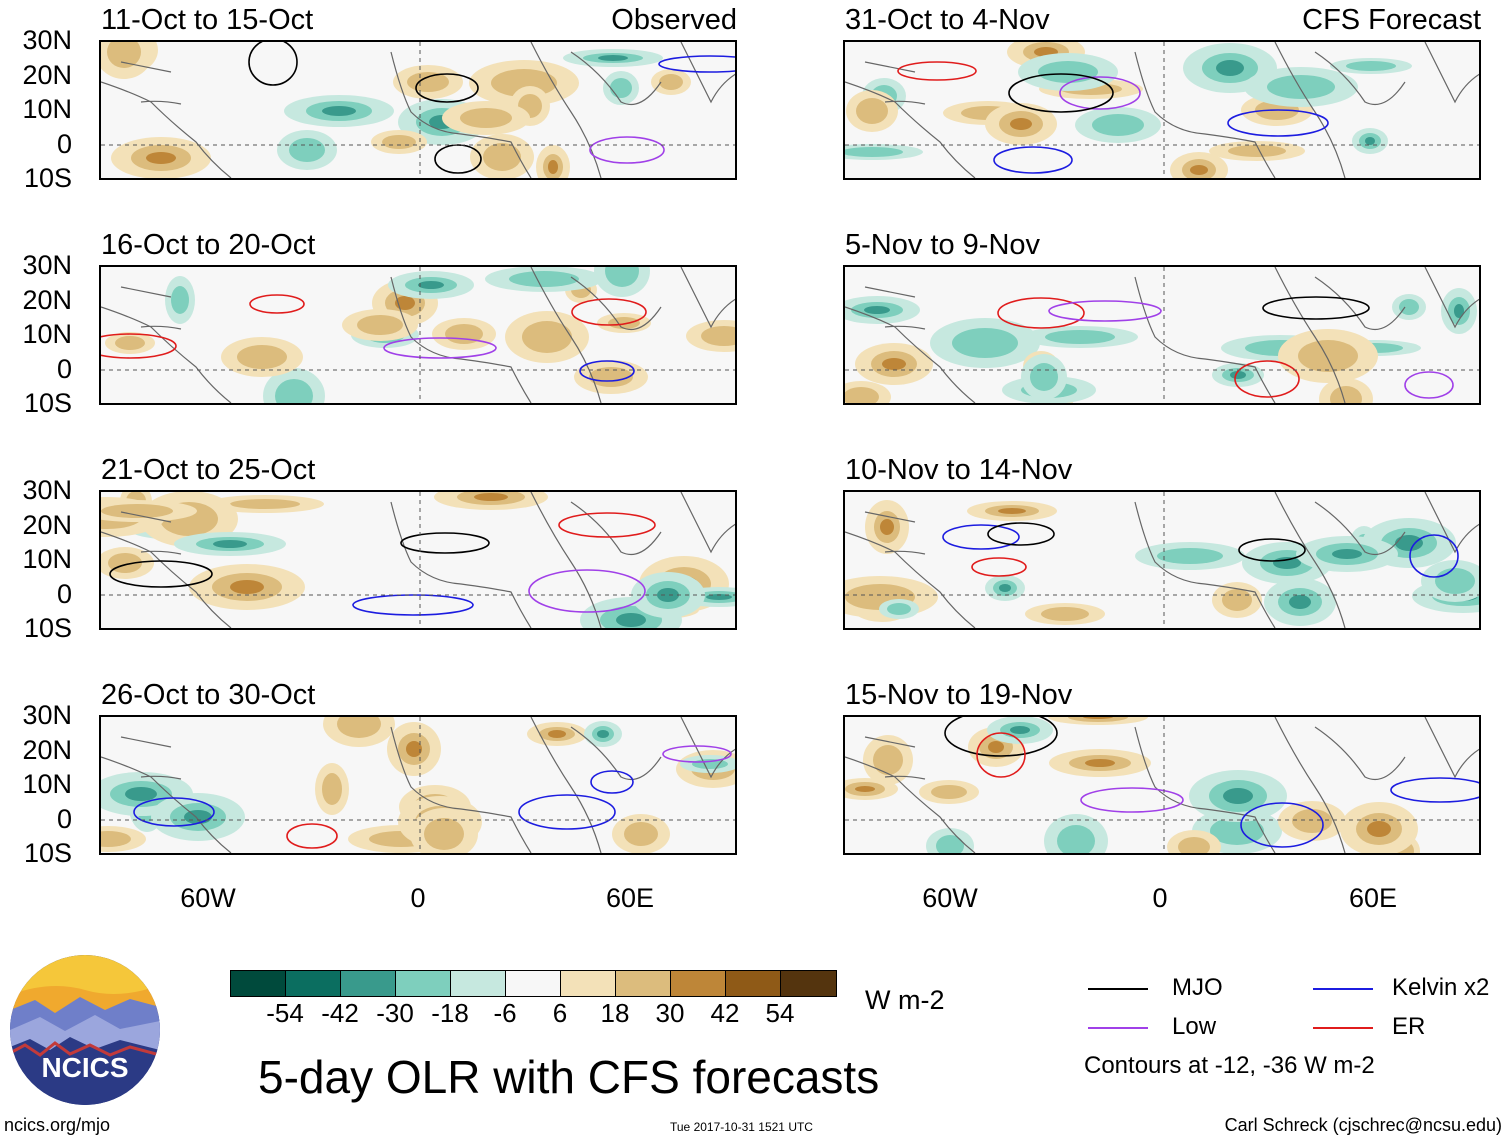 This screenshot has width=1510, height=1142. What do you see at coordinates (905, 1000) in the screenshot?
I see `colorbar-units: W m-2` at bounding box center [905, 1000].